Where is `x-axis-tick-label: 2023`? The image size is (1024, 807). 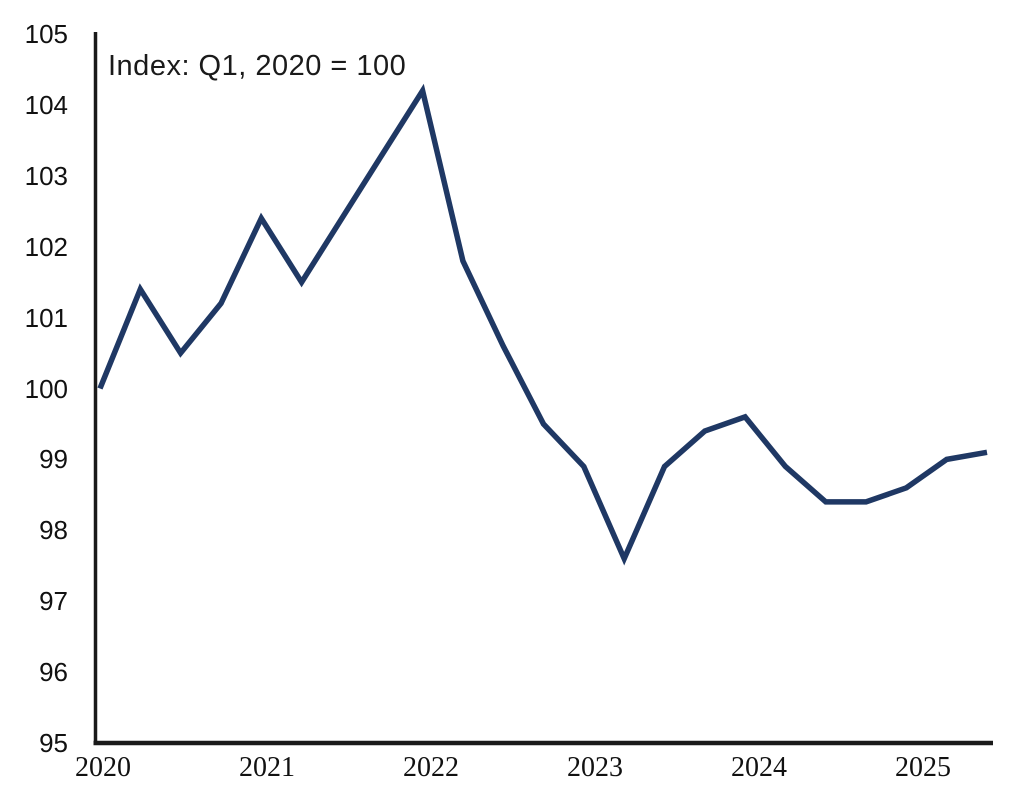 x-axis-tick-label: 2023 is located at coordinates (595, 767).